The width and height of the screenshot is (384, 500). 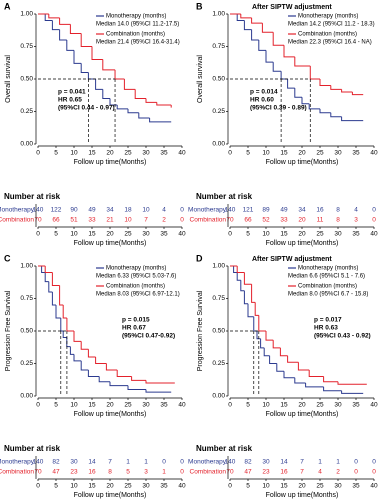 I want to click on x-tick-label: 0, so click(x=230, y=153).